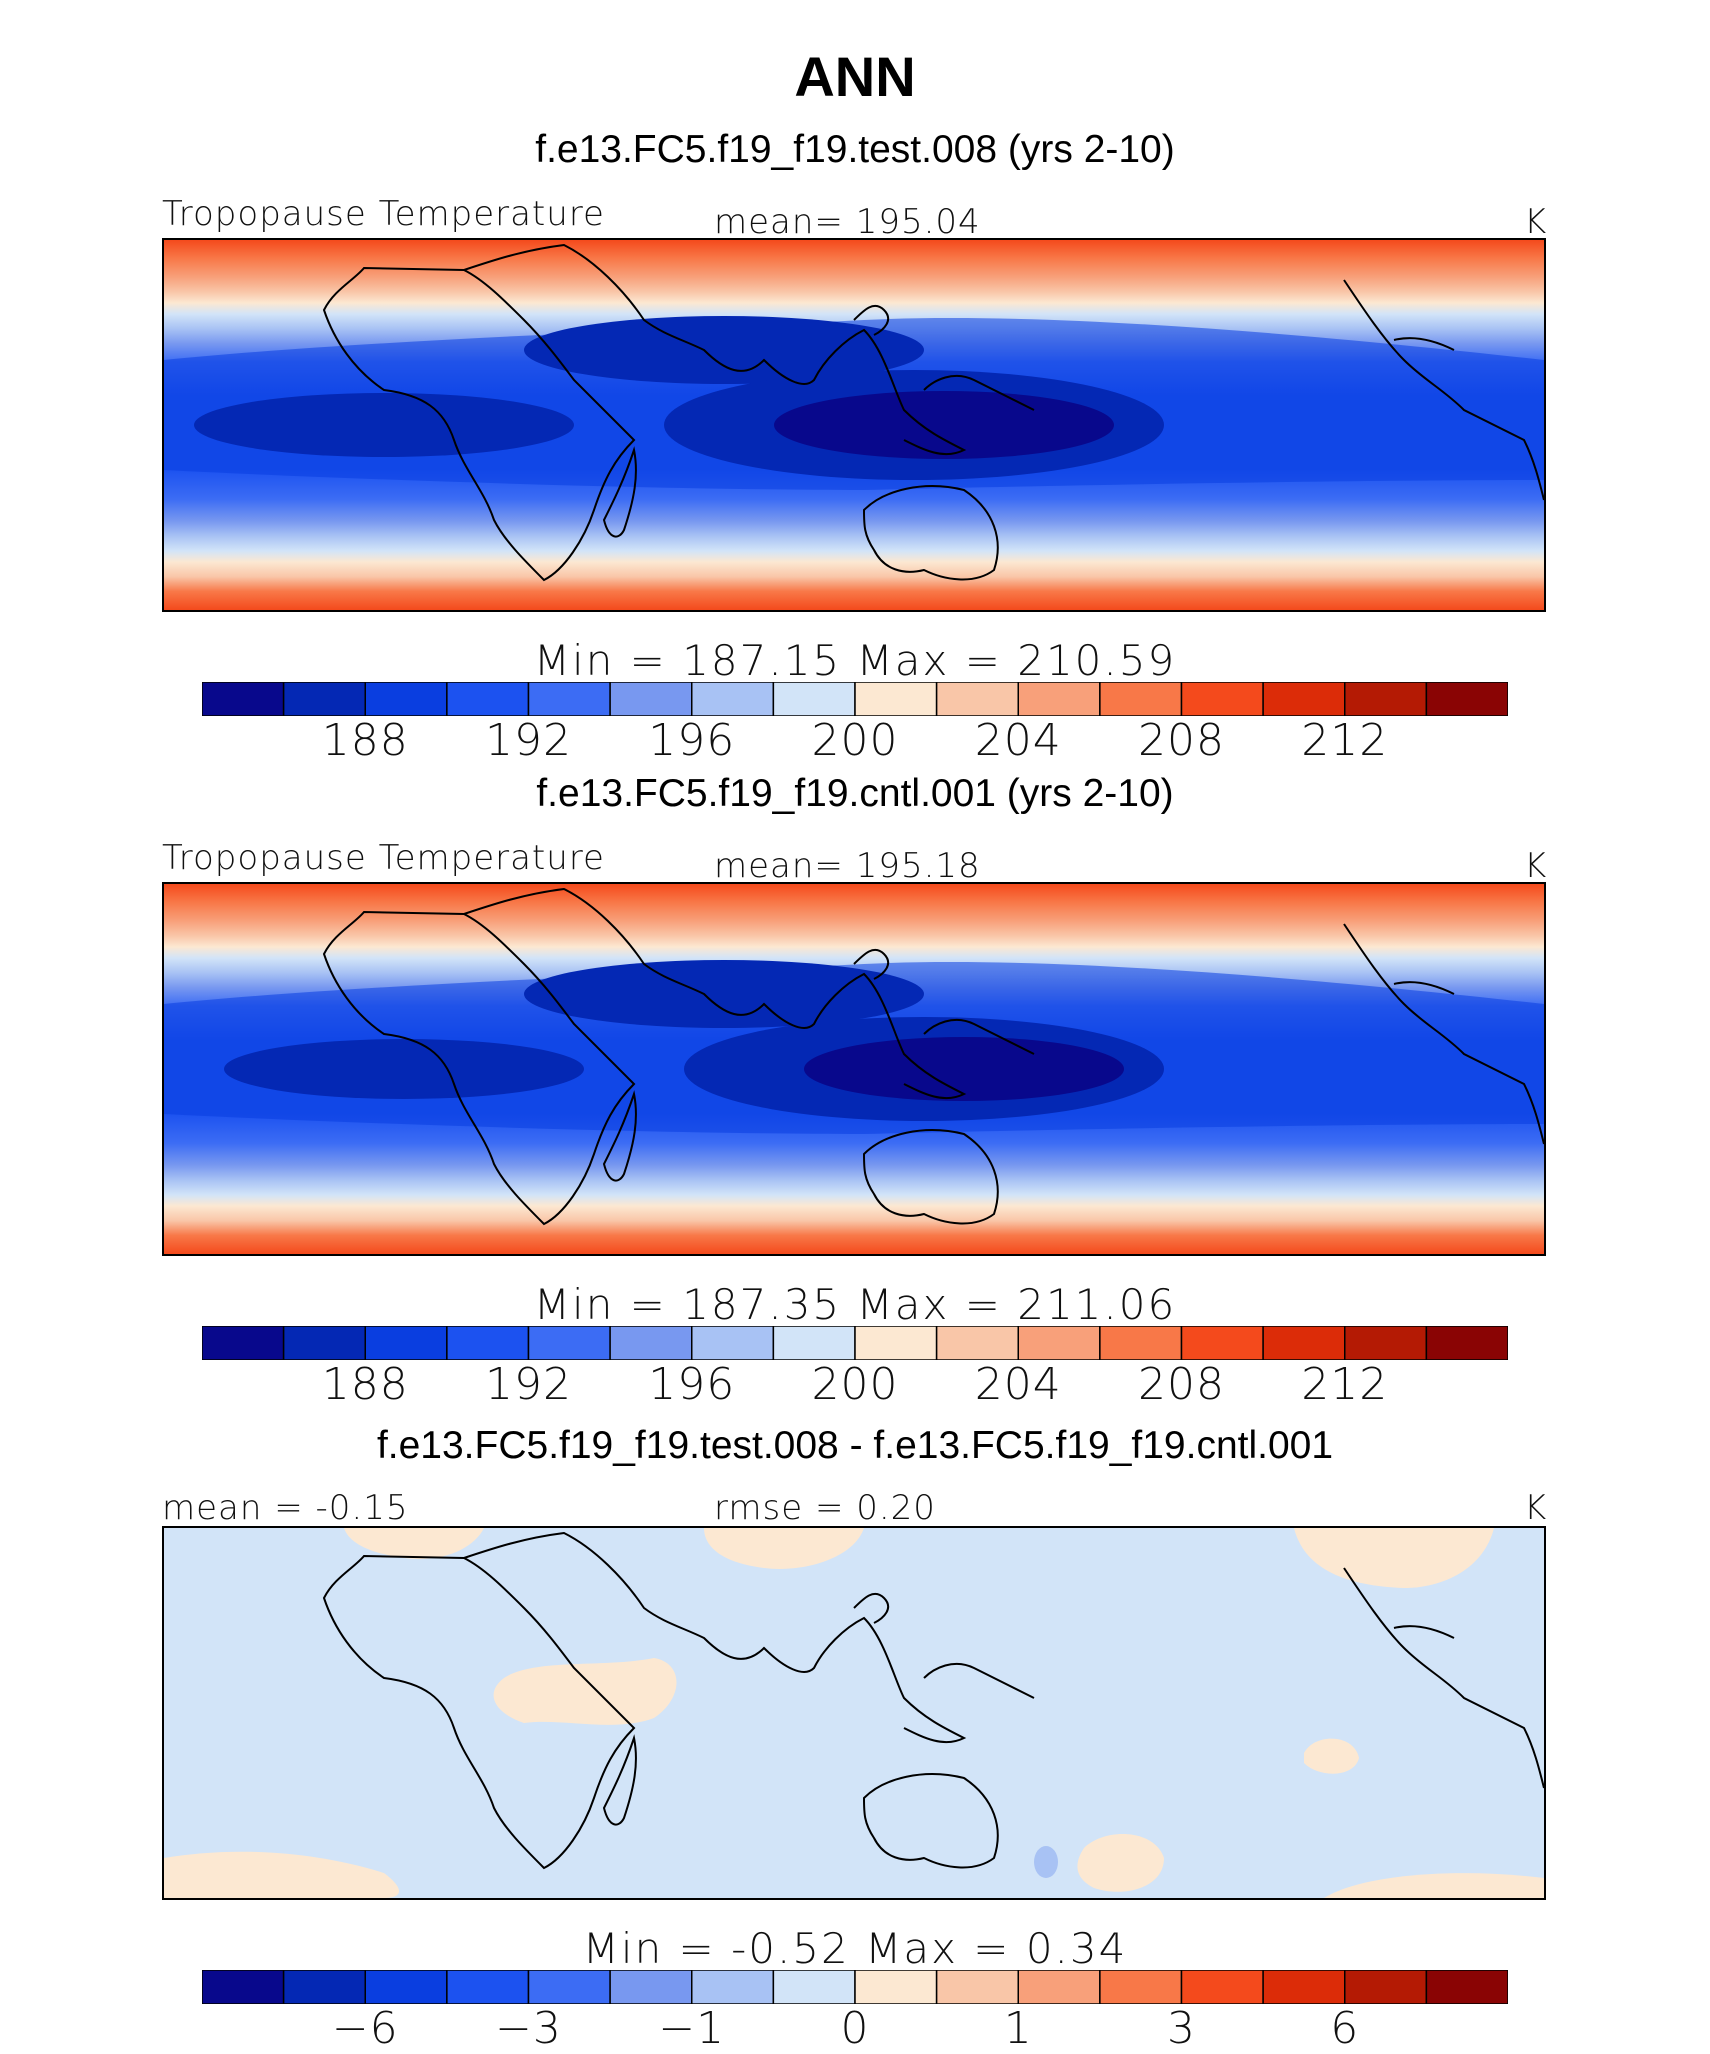 The image size is (1710, 2054). Describe the element at coordinates (528, 2028) in the screenshot. I see `panel-3-colorbar-tick-label: −3` at that location.